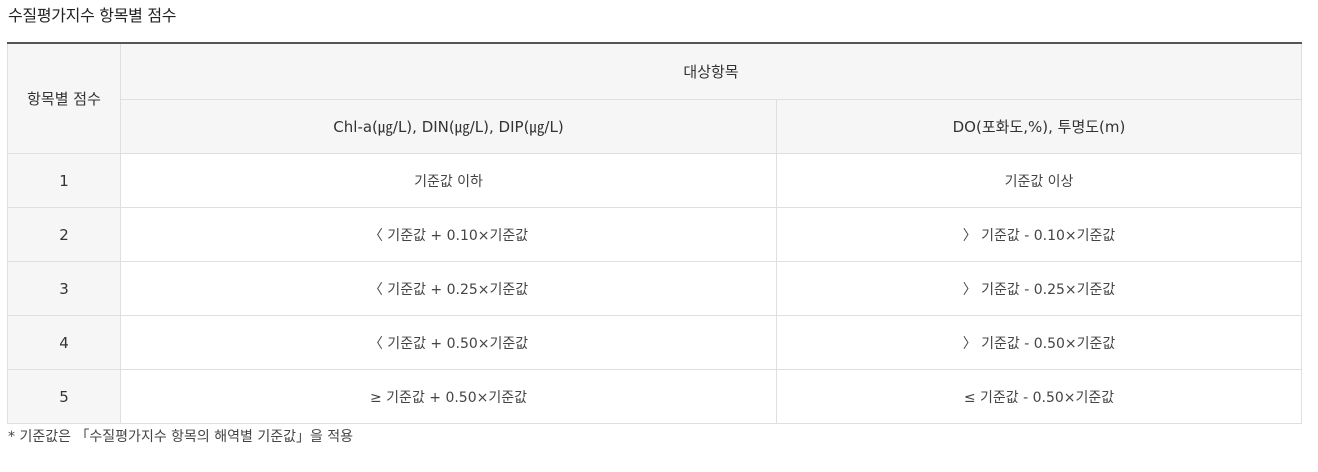  Describe the element at coordinates (64, 180) in the screenshot. I see `score-cell: 1` at that location.